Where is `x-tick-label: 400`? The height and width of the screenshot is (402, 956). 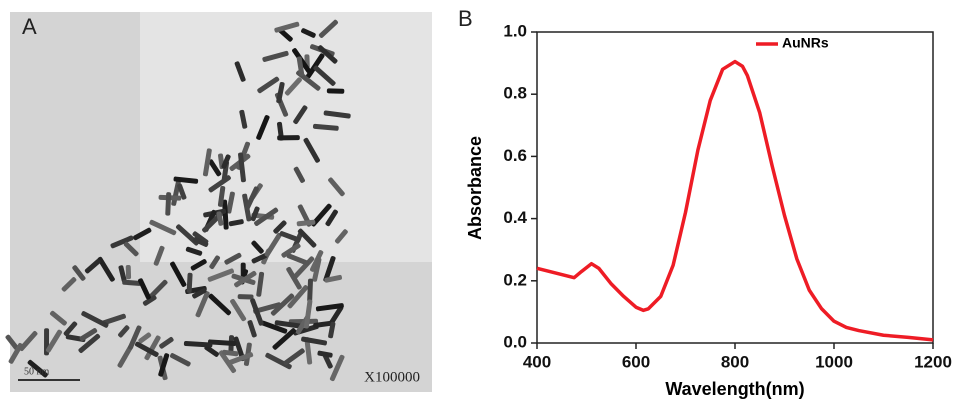
x-tick-label: 400 is located at coordinates (537, 361).